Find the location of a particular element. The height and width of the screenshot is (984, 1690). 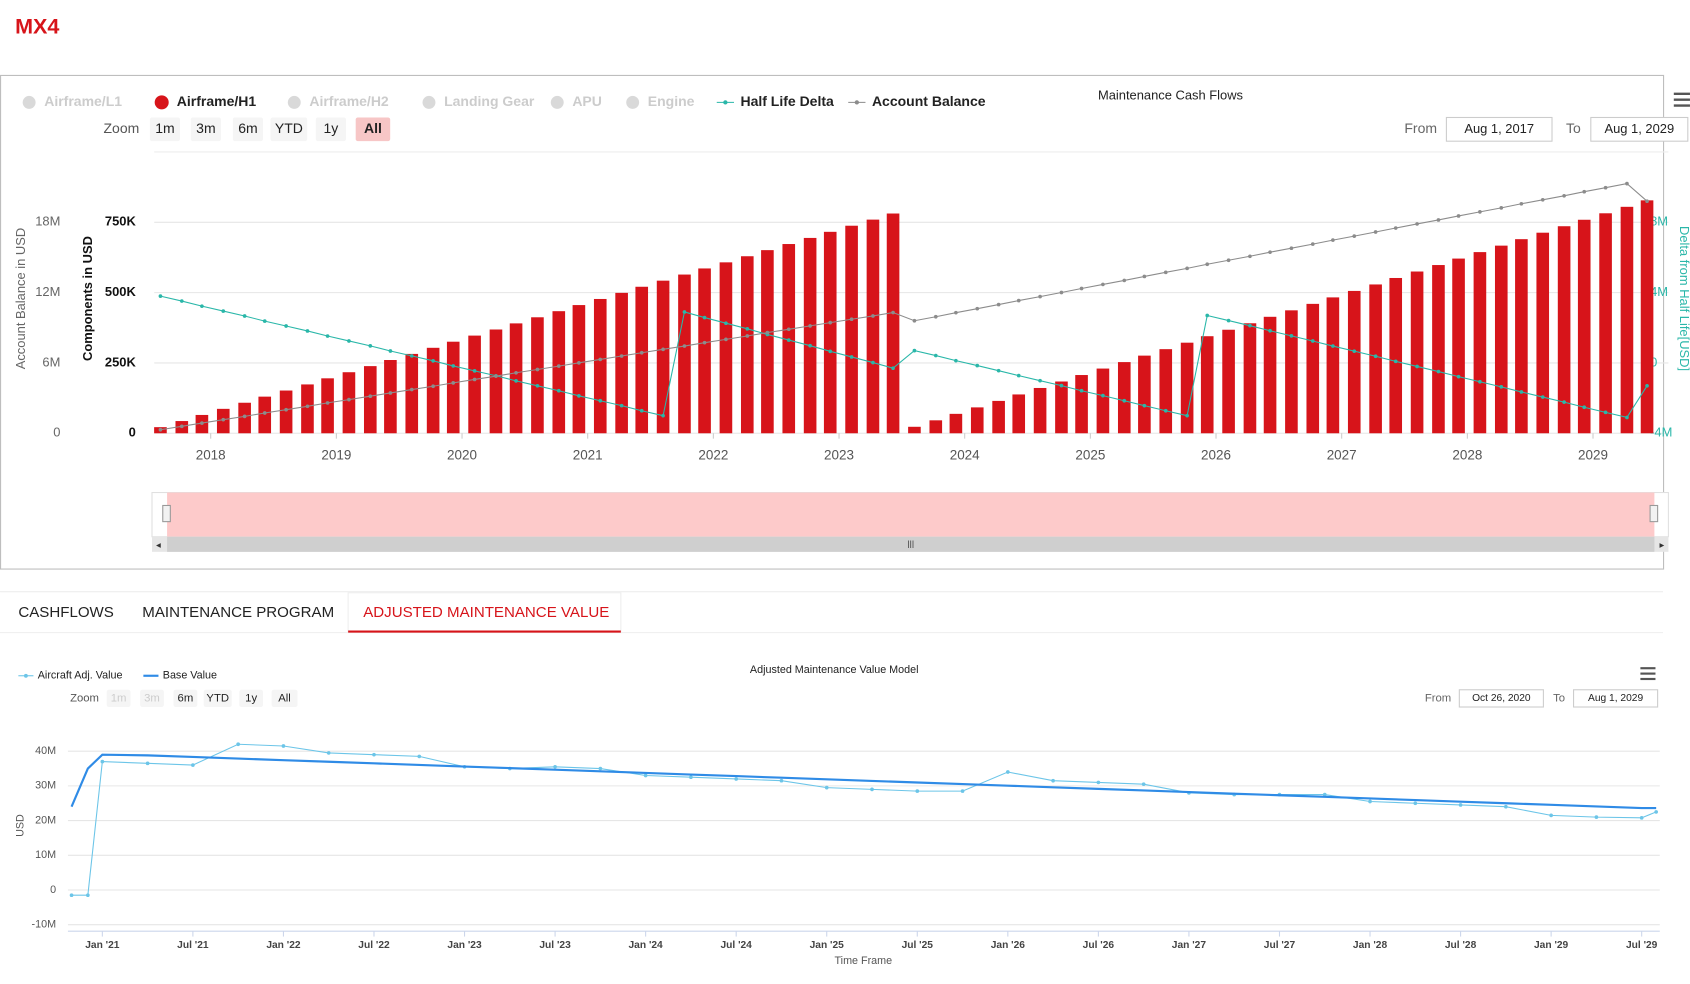

navigator-selection is located at coordinates (911, 514).